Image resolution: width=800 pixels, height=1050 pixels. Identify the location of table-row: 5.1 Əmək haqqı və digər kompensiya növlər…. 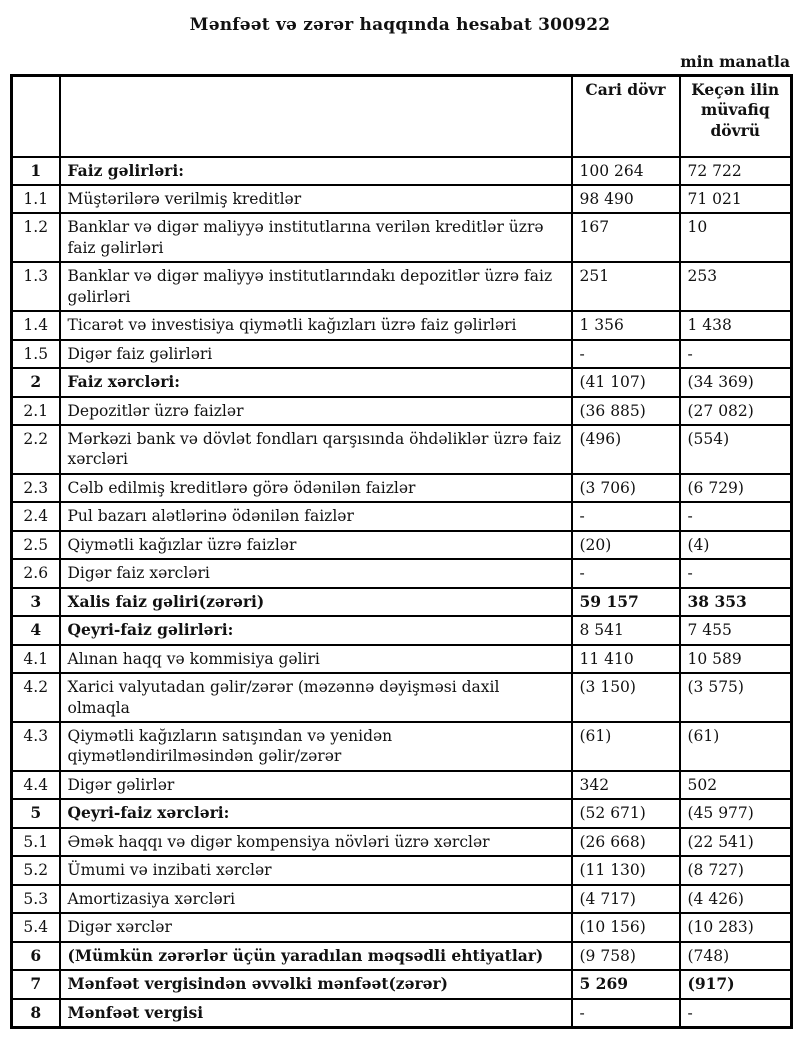
(401, 842).